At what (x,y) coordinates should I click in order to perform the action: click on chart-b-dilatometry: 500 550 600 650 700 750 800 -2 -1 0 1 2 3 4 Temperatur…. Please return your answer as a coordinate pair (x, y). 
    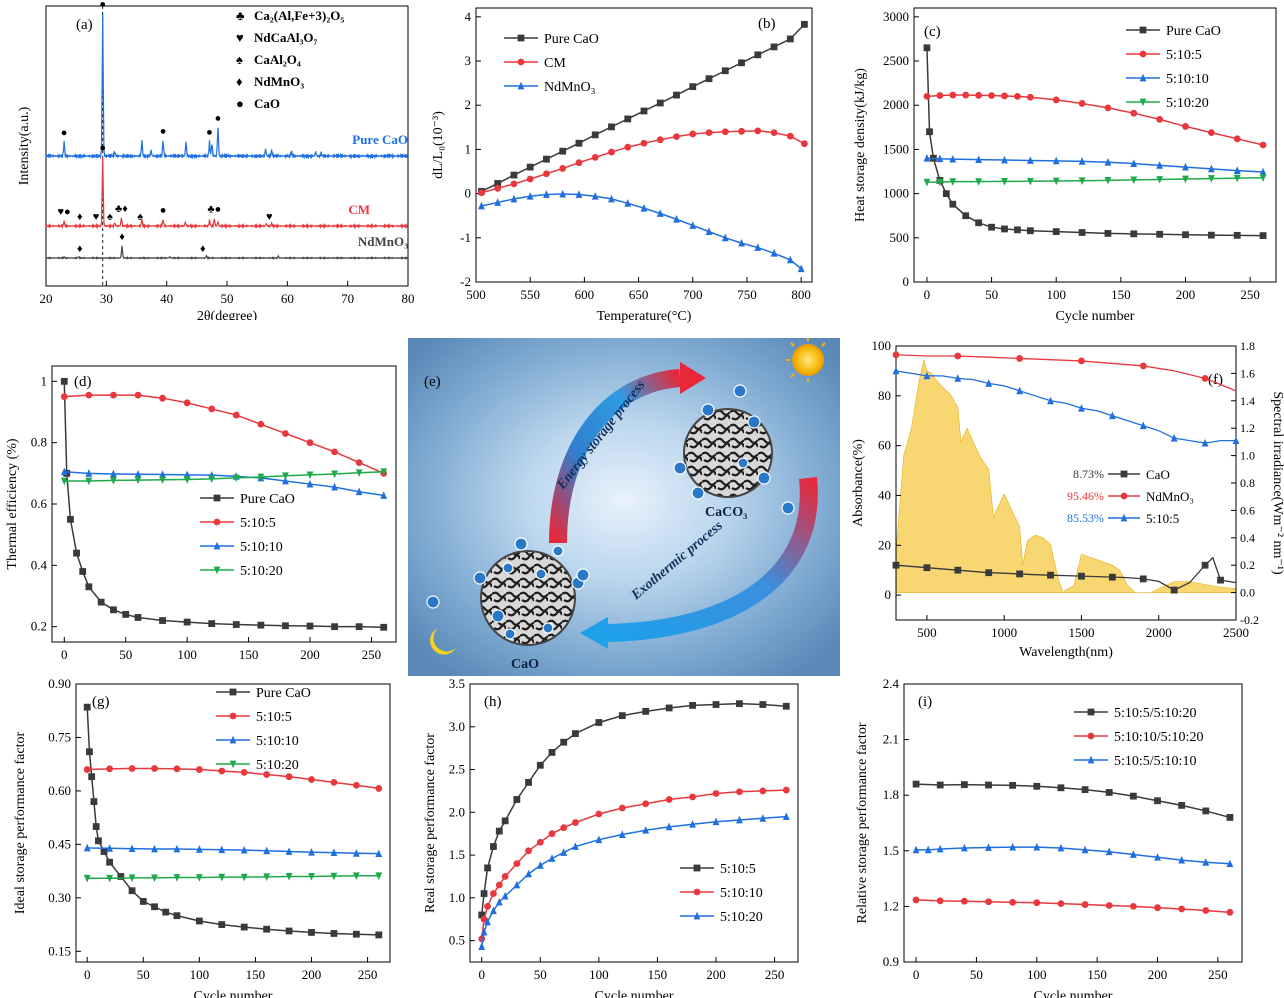
    Looking at the image, I should click on (622, 165).